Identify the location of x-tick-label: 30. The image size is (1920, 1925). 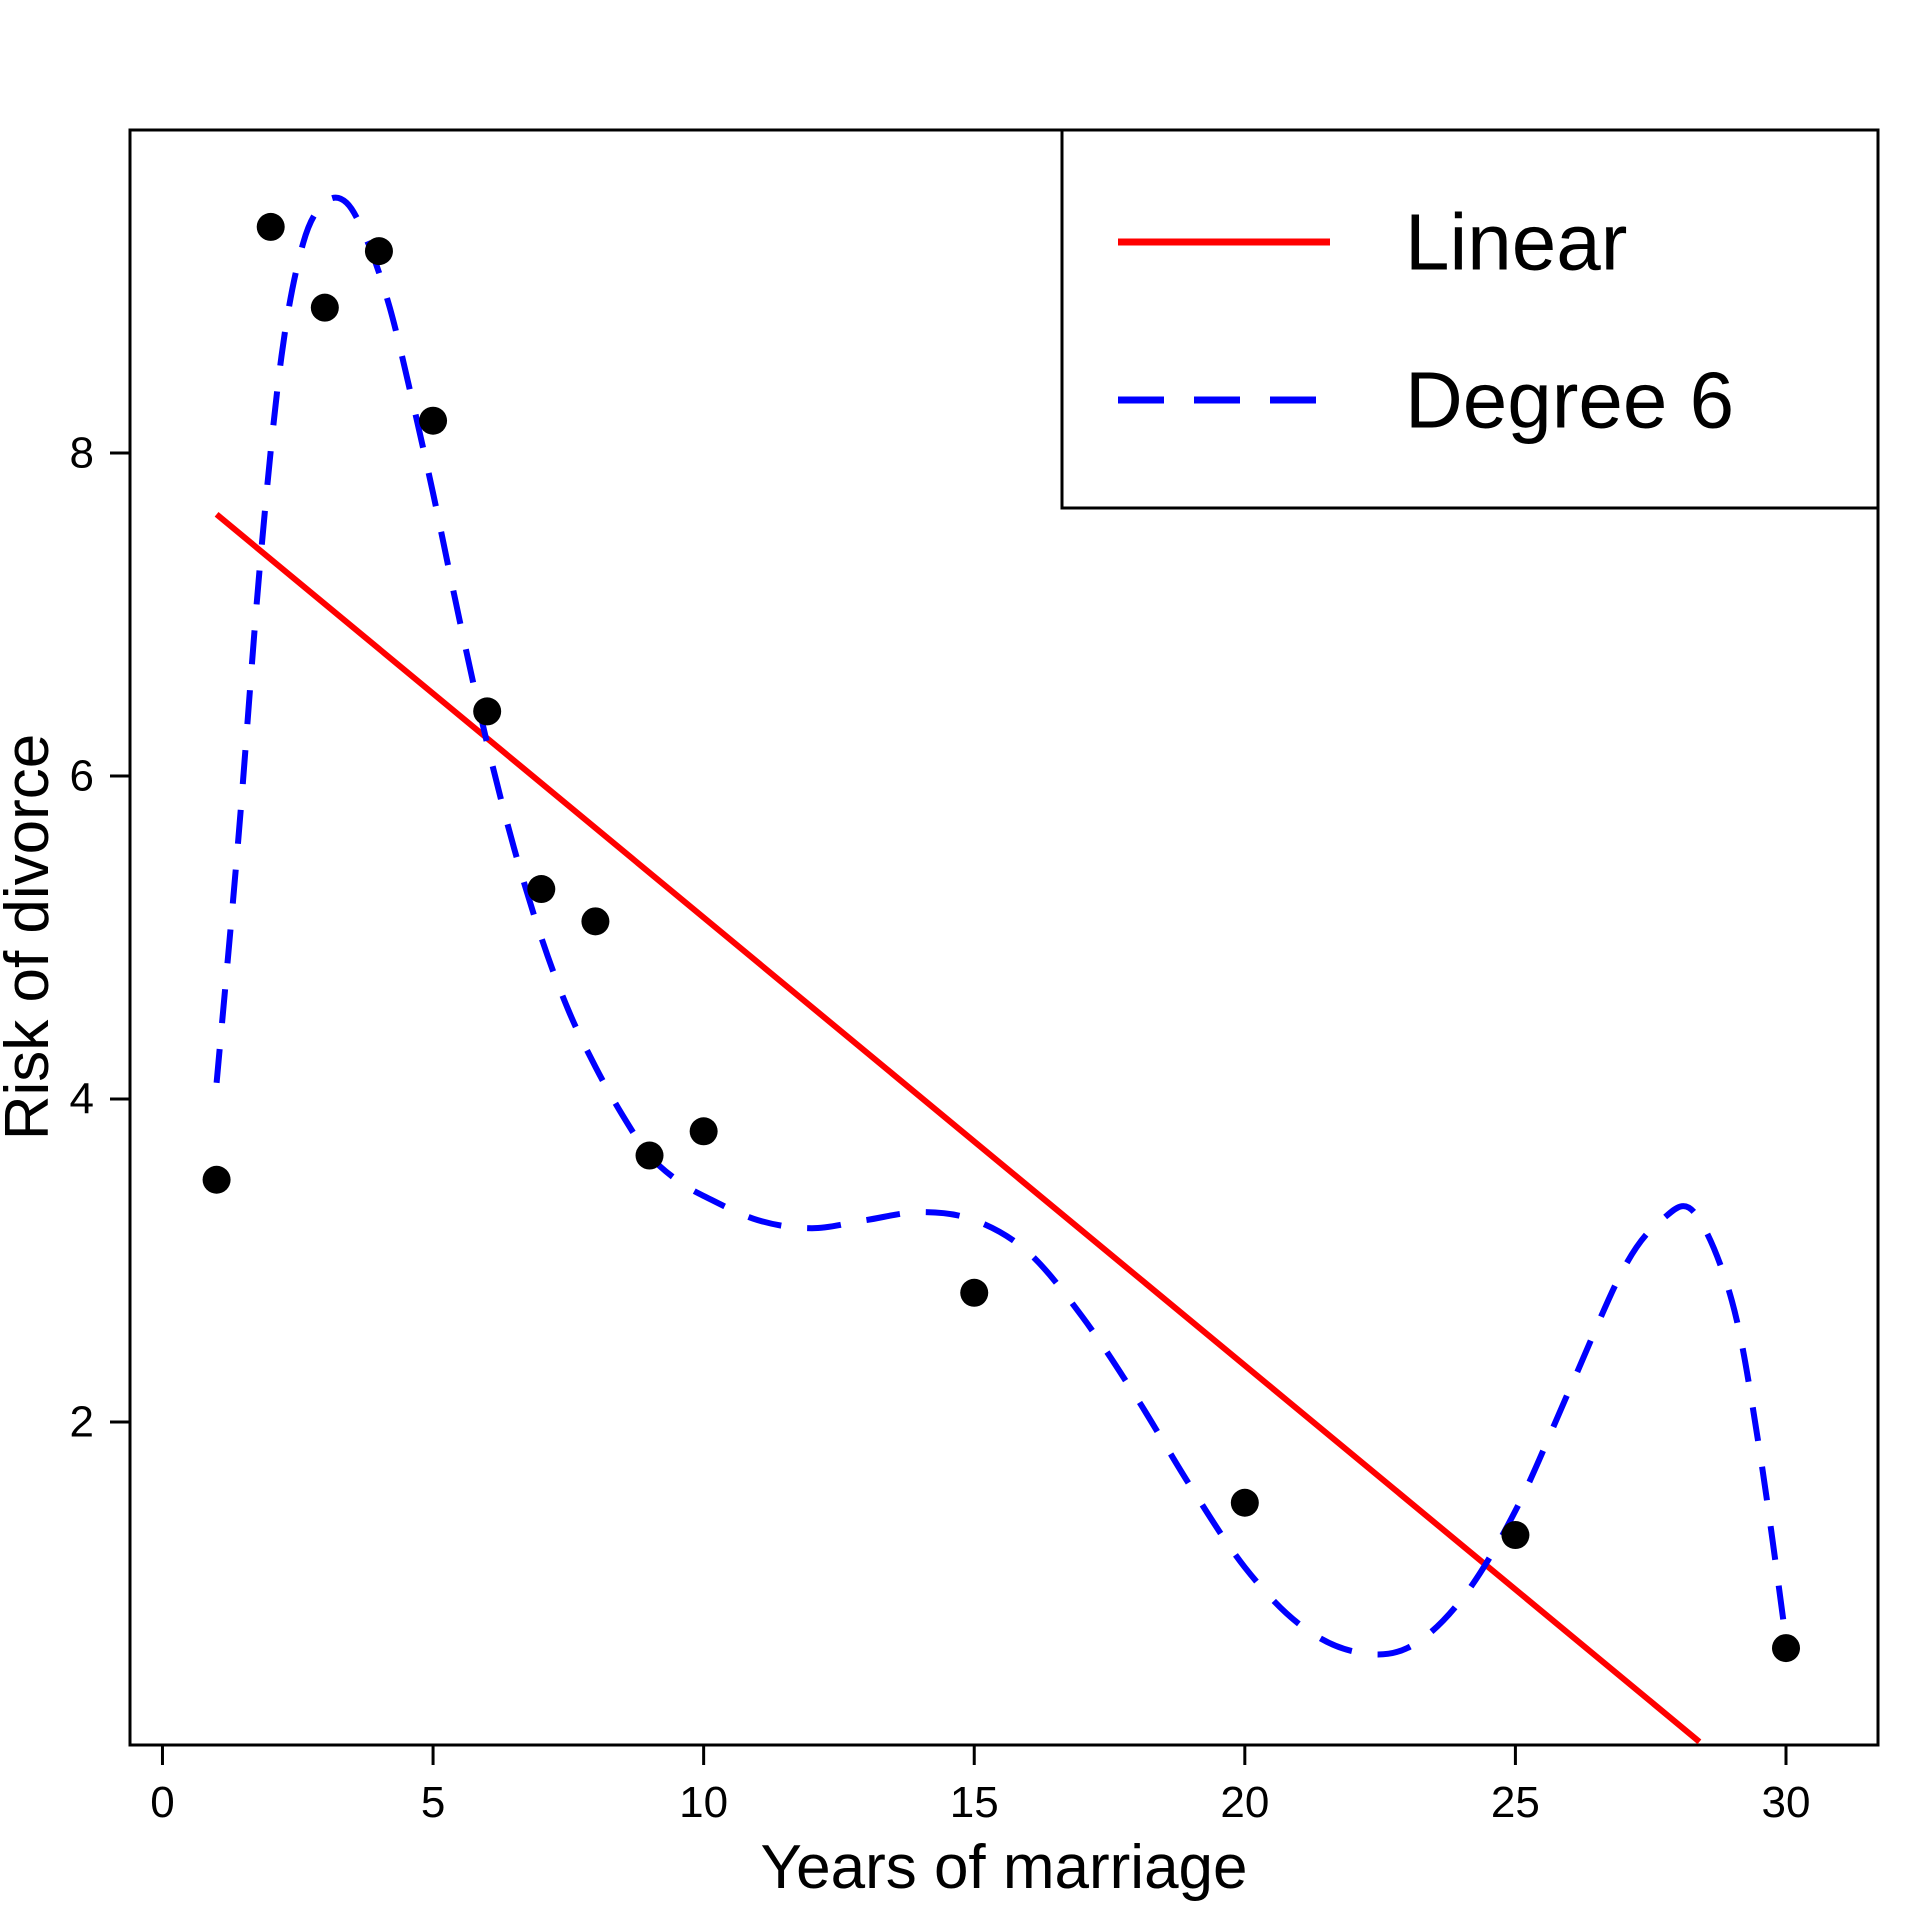
(1786, 1802).